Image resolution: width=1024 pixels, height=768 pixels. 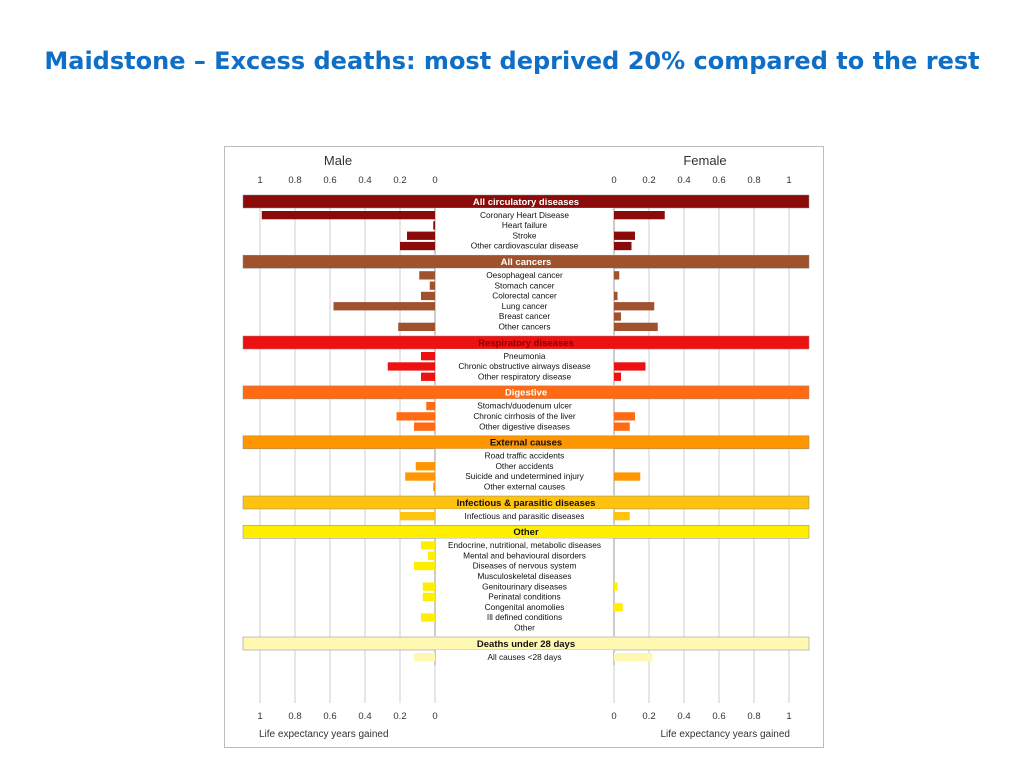 What do you see at coordinates (704, 160) in the screenshot?
I see `female-title: Female` at bounding box center [704, 160].